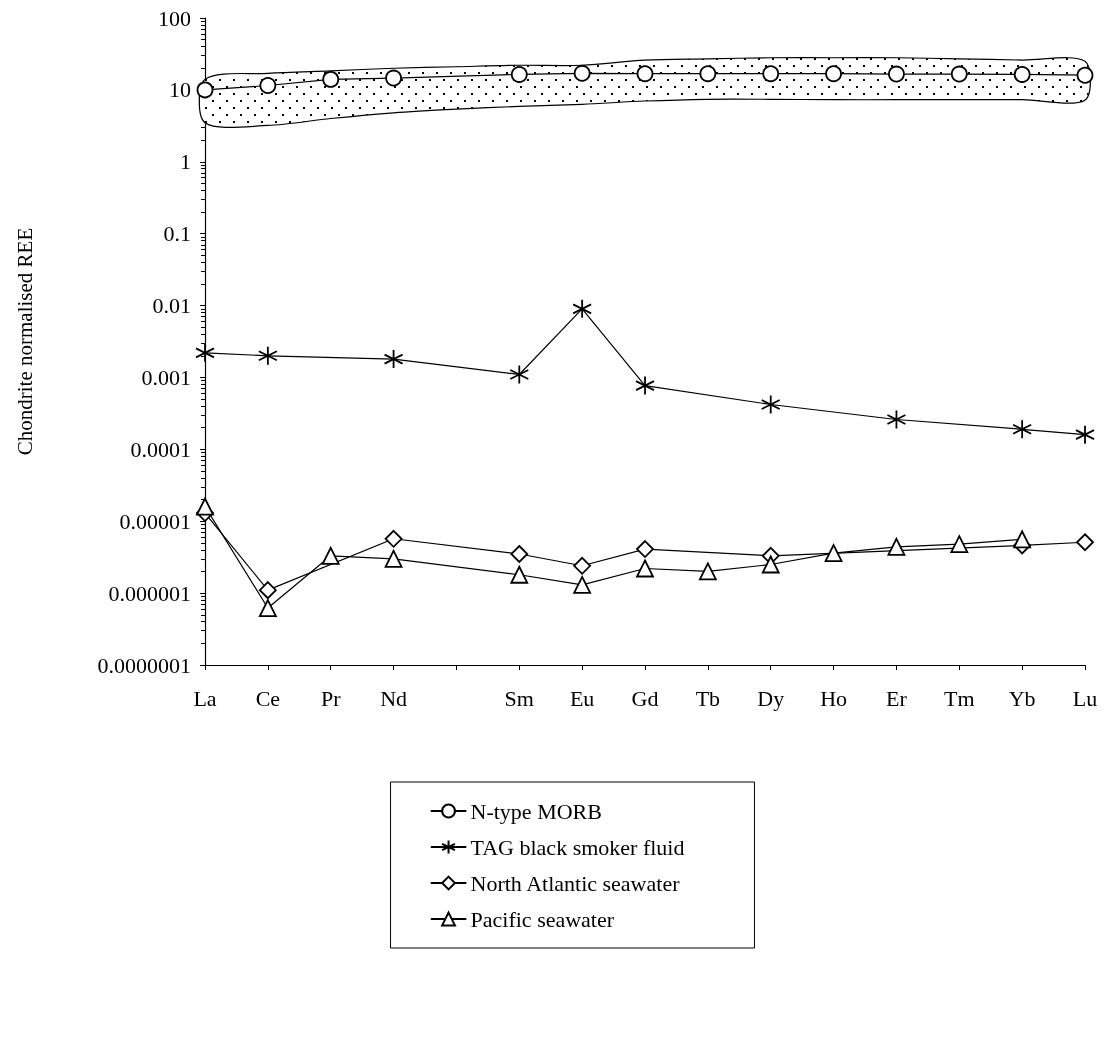 The width and height of the screenshot is (1115, 1038). What do you see at coordinates (577, 847) in the screenshot?
I see `legend-label: TAG black smoker fluid` at bounding box center [577, 847].